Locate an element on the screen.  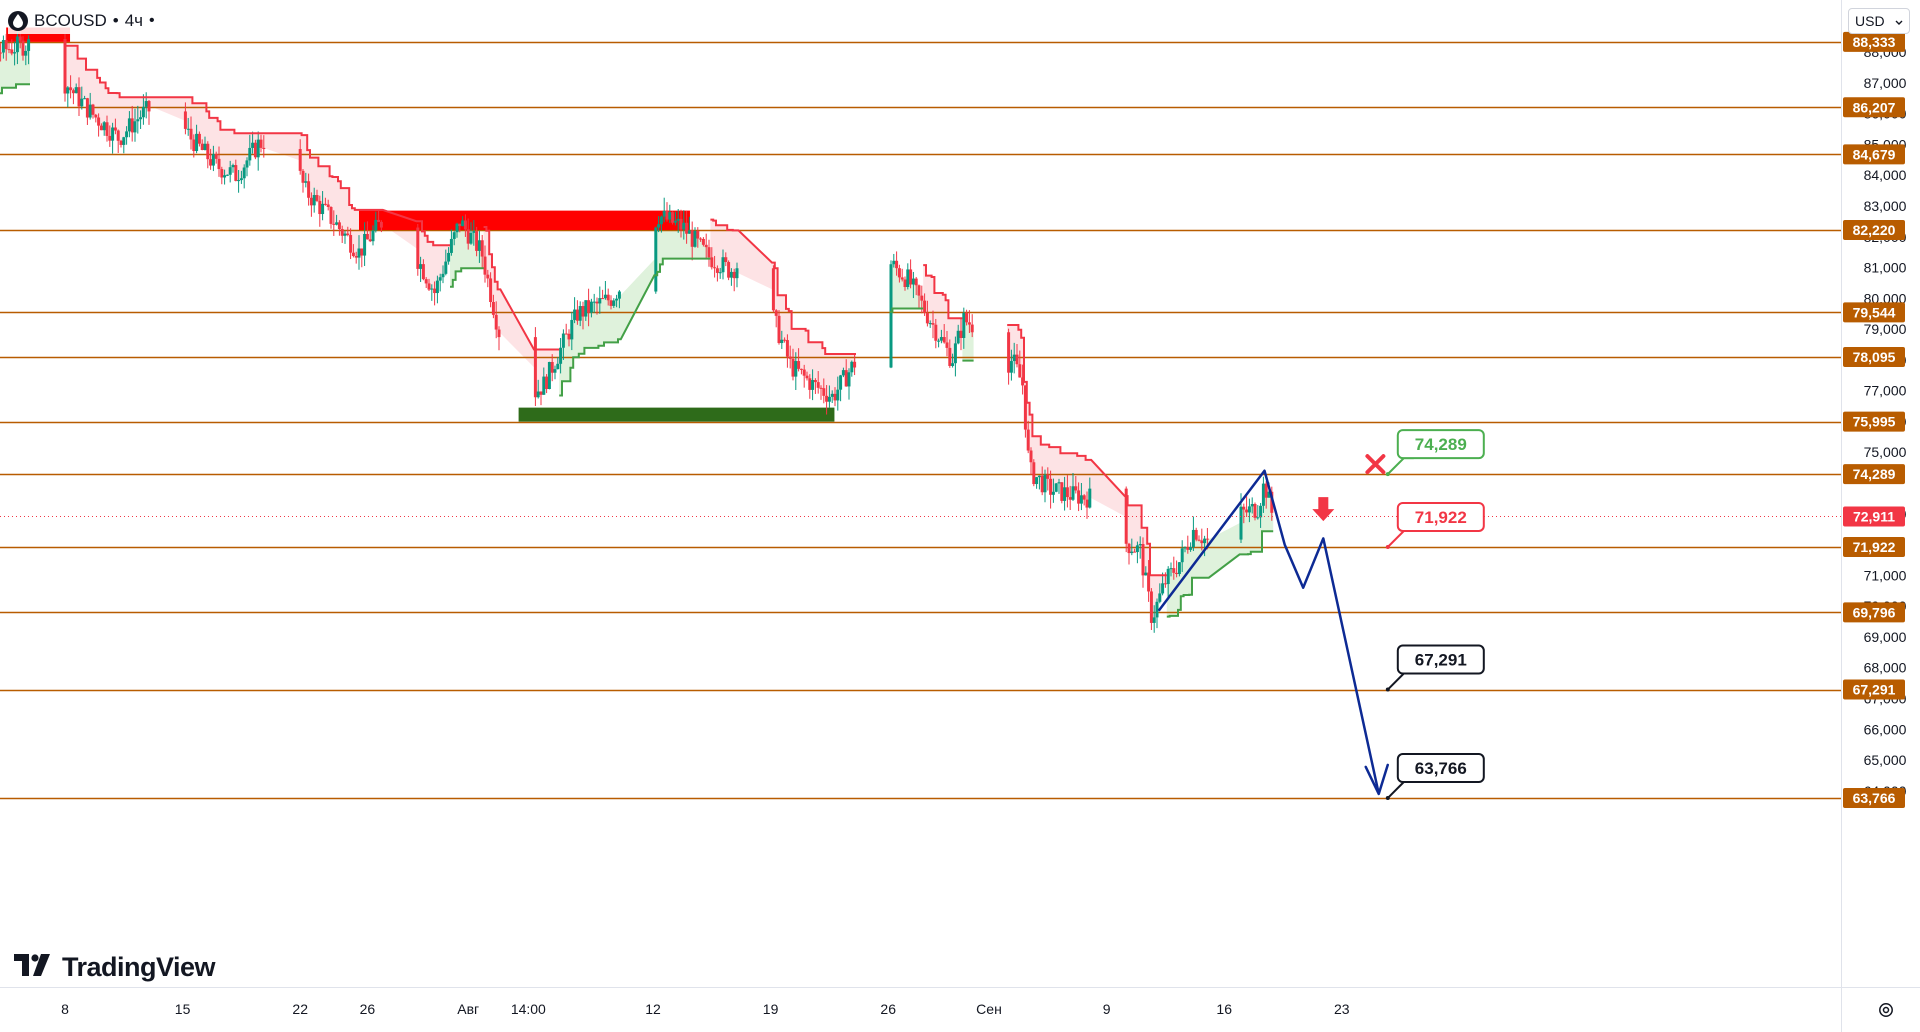
supertrend-line-down is located at coordinates (783, 286).